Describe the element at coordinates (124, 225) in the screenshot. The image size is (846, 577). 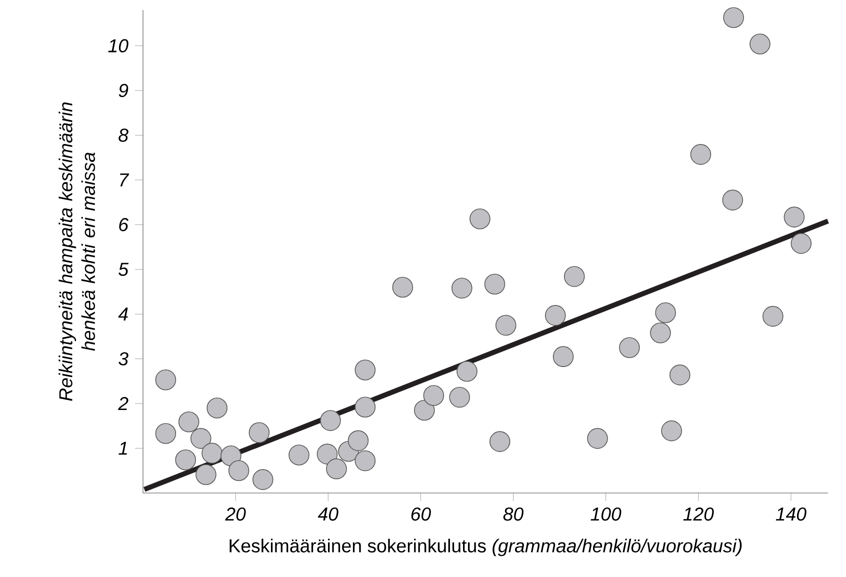
I see `y-tick-label: 6` at that location.